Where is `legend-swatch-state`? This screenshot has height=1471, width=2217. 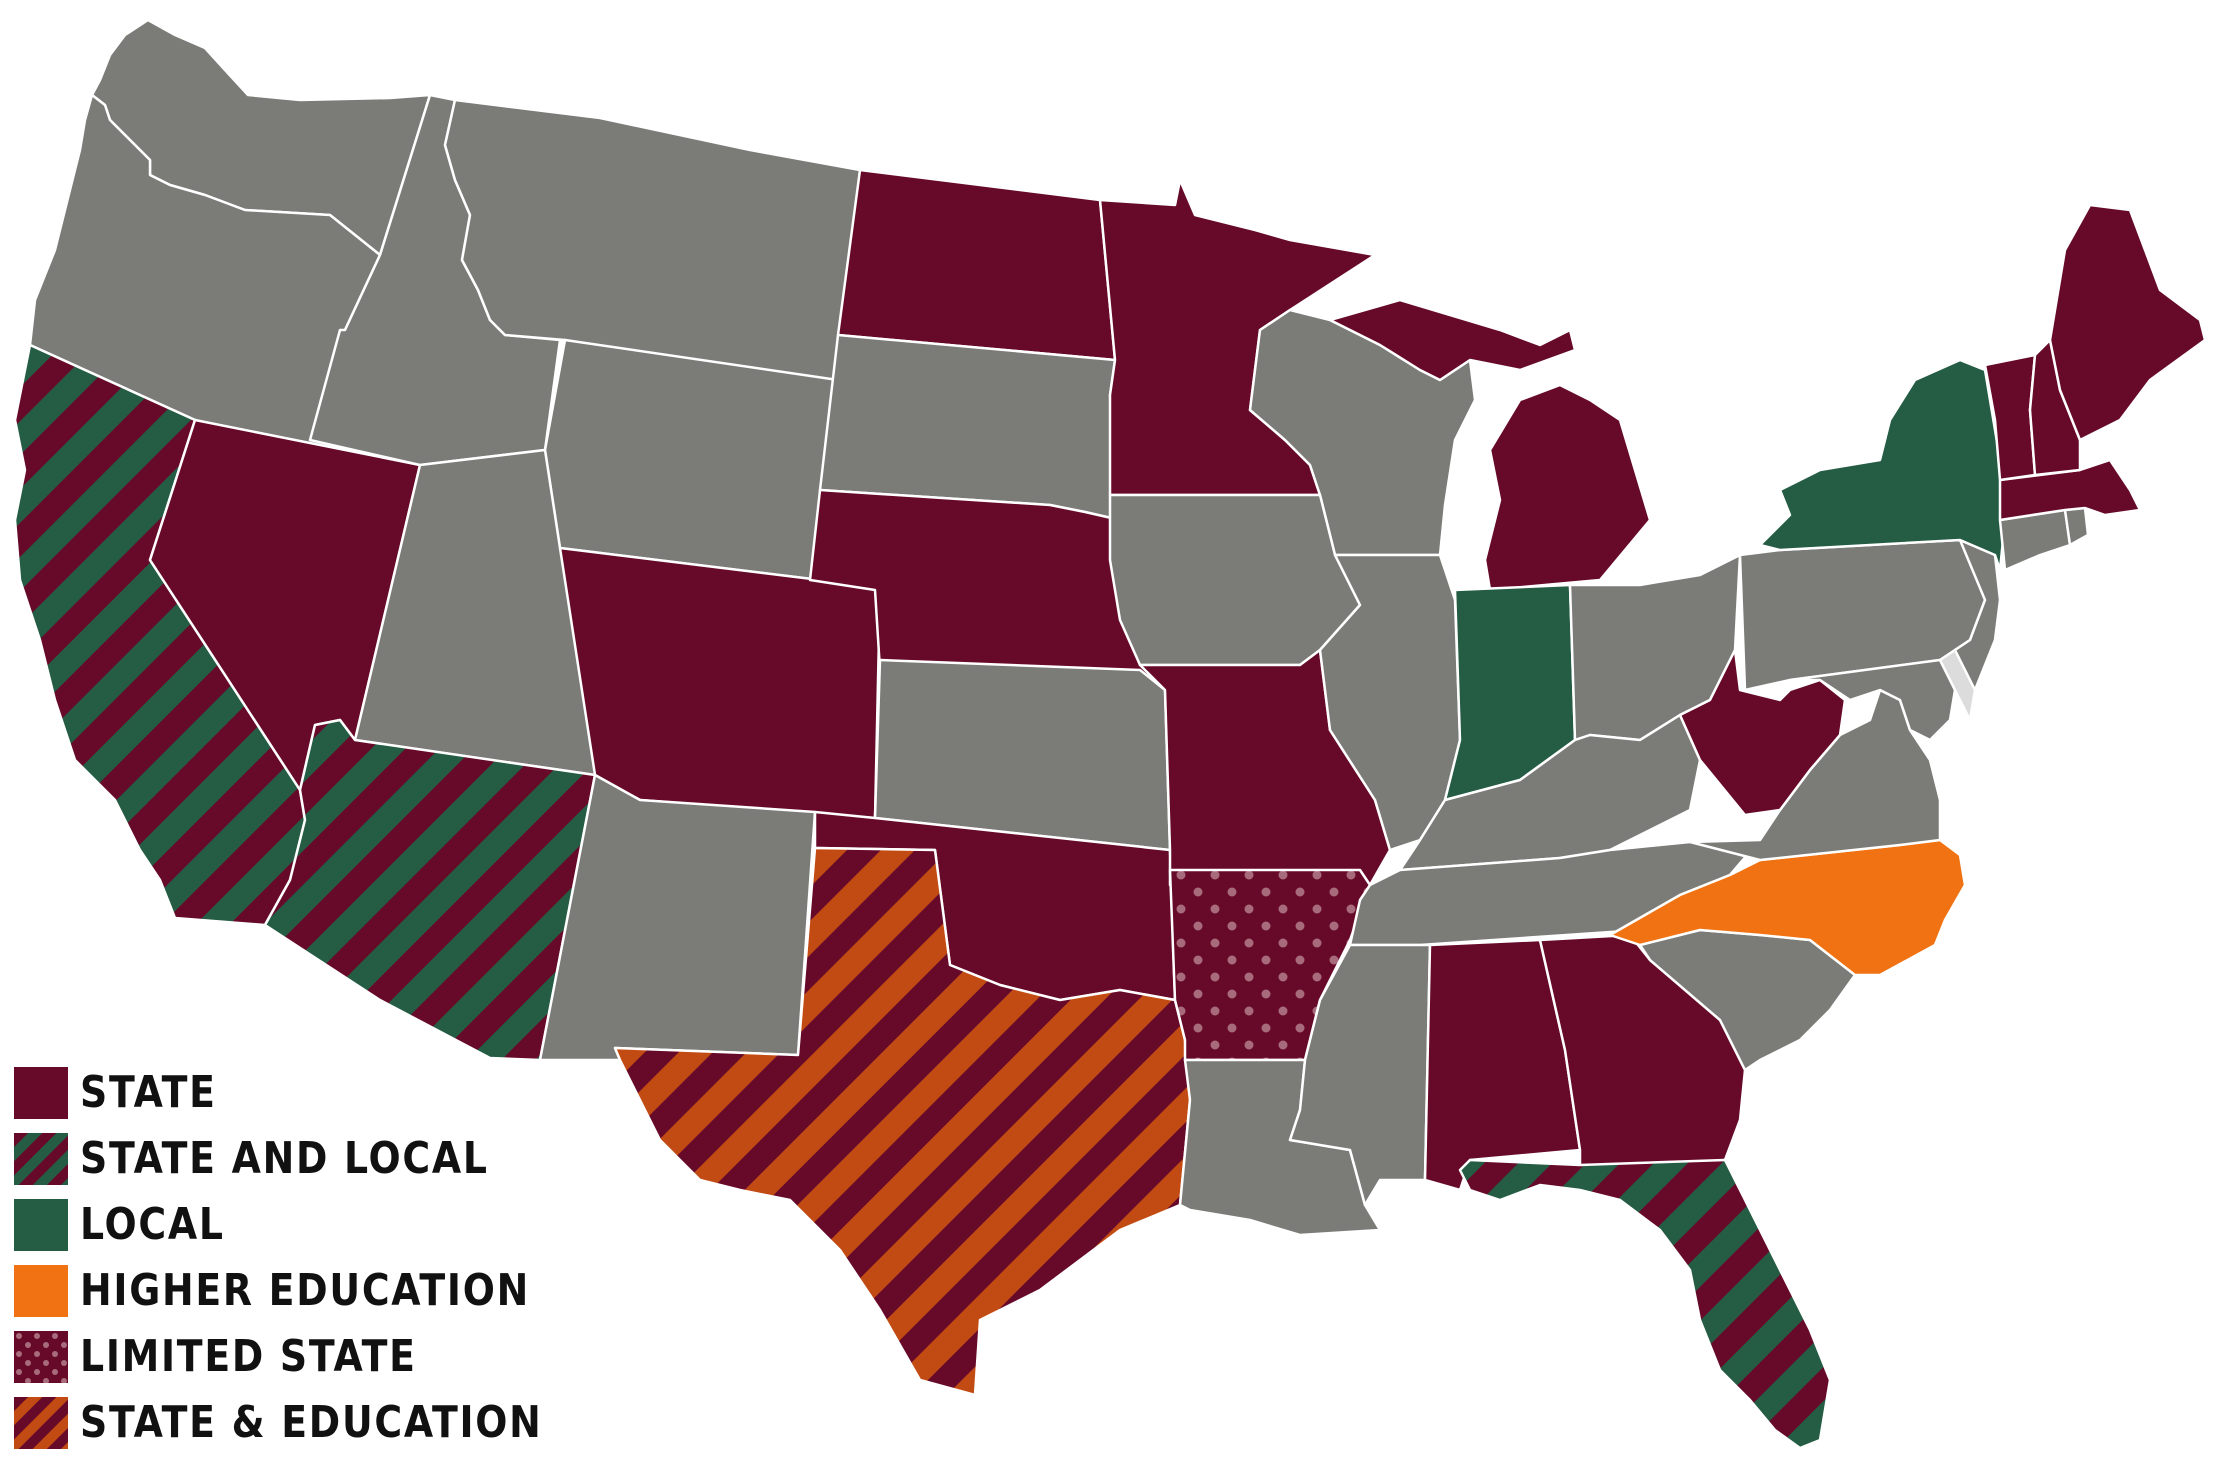 legend-swatch-state is located at coordinates (41, 1093).